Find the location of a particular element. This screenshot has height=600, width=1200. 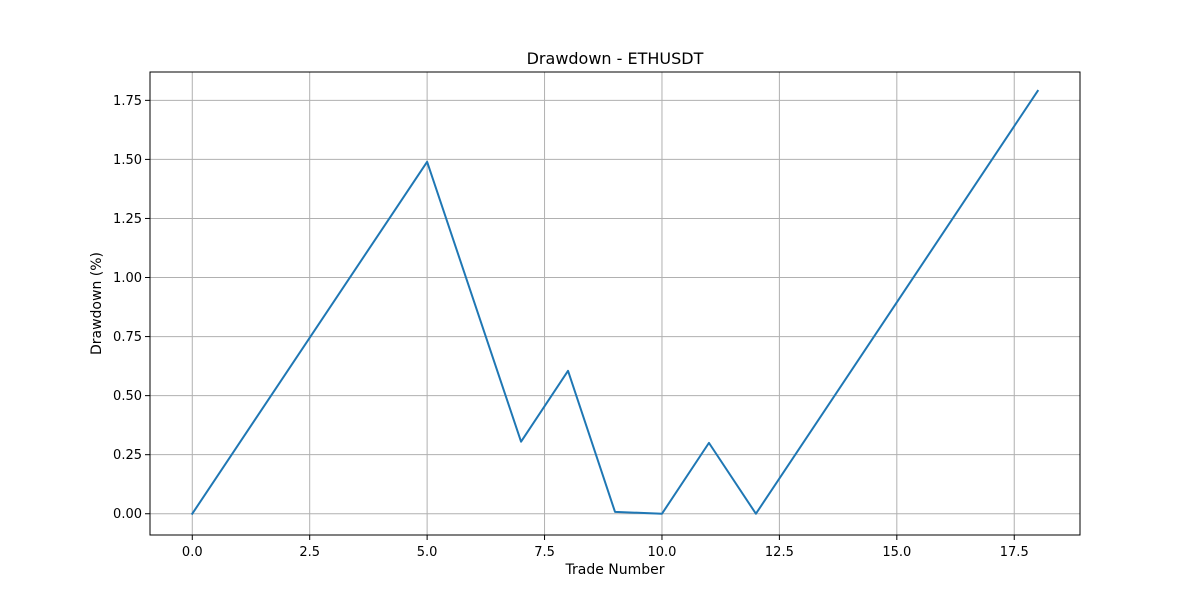

y-tick-label: 1.25 is located at coordinates (127, 219).